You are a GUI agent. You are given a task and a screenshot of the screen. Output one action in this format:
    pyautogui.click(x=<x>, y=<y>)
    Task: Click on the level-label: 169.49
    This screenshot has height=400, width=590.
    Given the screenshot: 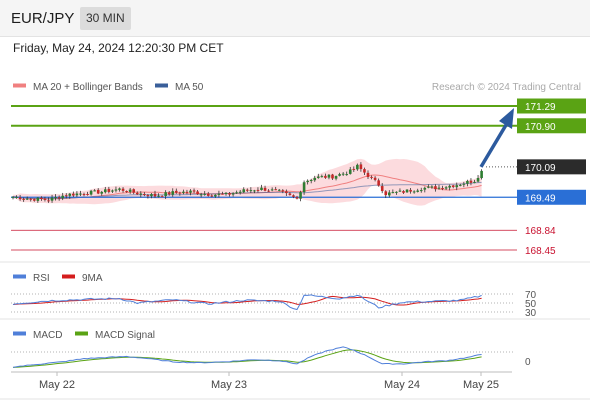 What is the action you would take?
    pyautogui.click(x=540, y=198)
    